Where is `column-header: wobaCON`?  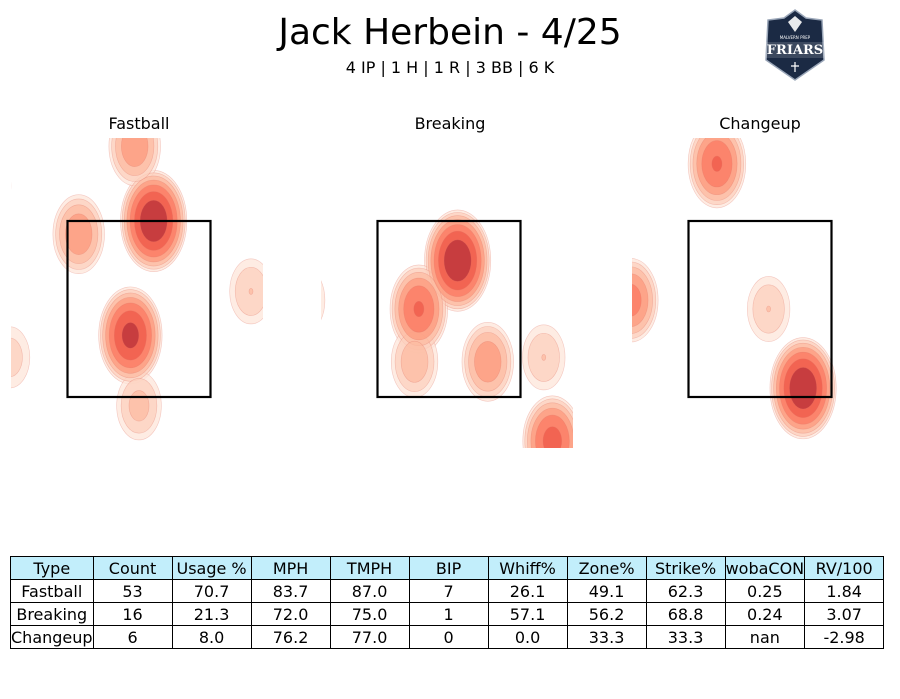 column-header: wobaCON is located at coordinates (765, 568).